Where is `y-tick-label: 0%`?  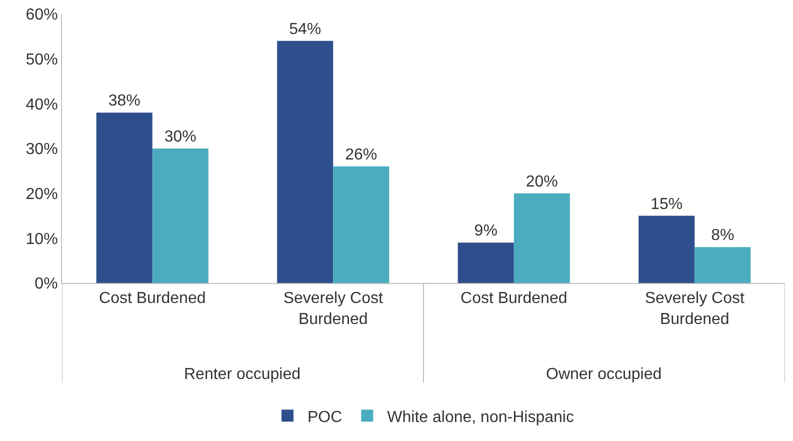 y-tick-label: 0% is located at coordinates (46, 284).